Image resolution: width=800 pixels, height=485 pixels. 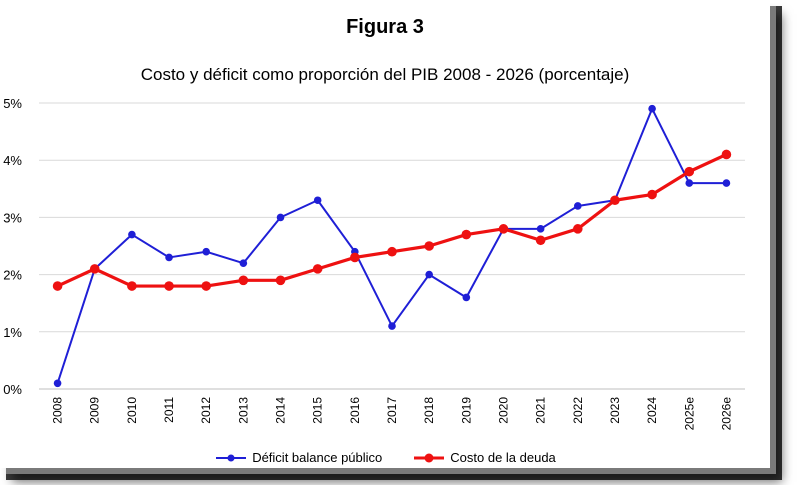 I want to click on figure-title: Figura 3, so click(x=385, y=27).